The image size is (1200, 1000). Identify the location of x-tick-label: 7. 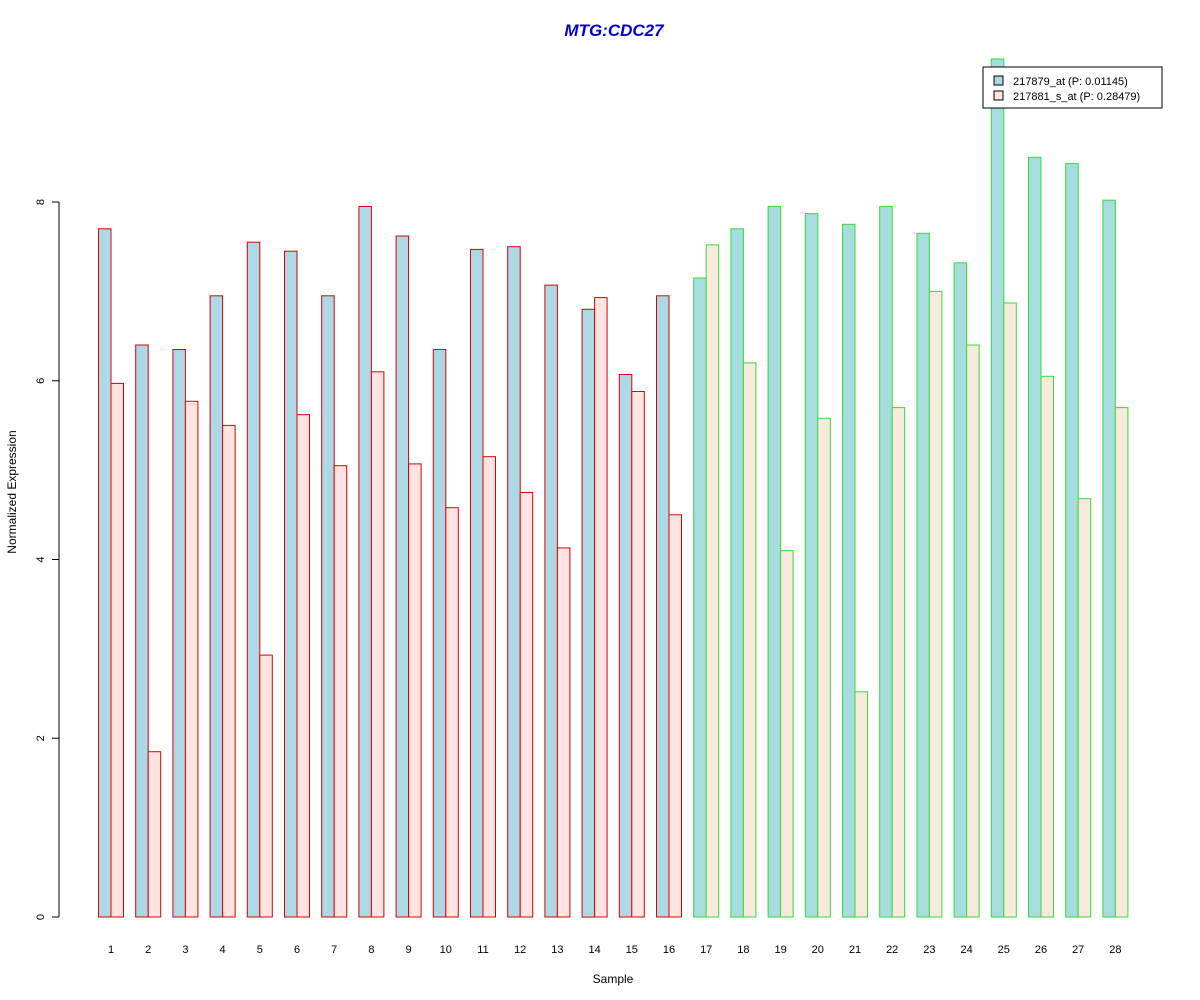
(334, 950).